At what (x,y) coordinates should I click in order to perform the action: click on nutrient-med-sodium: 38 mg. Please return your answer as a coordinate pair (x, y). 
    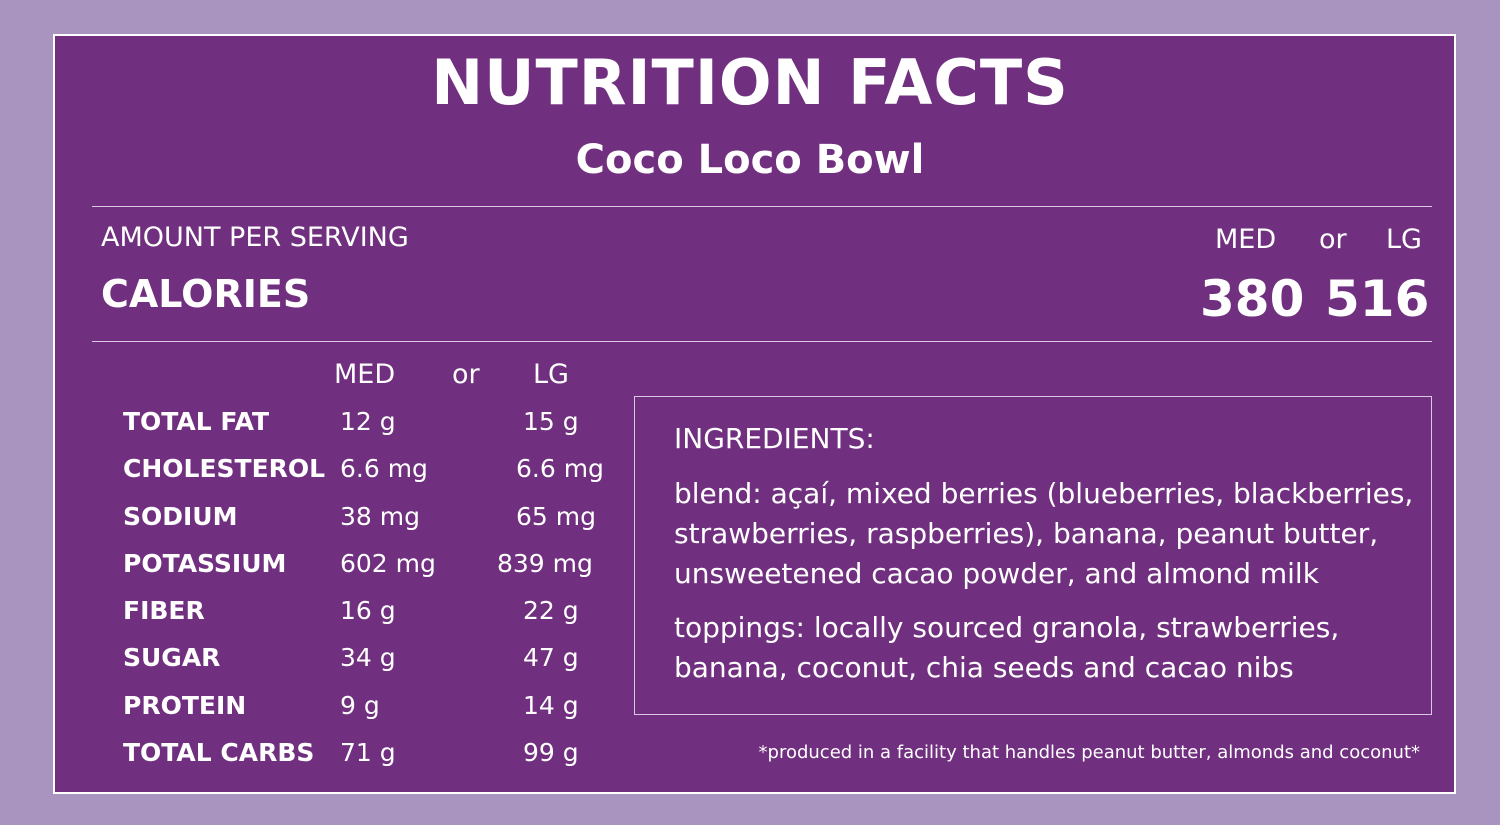
    Looking at the image, I should click on (380, 516).